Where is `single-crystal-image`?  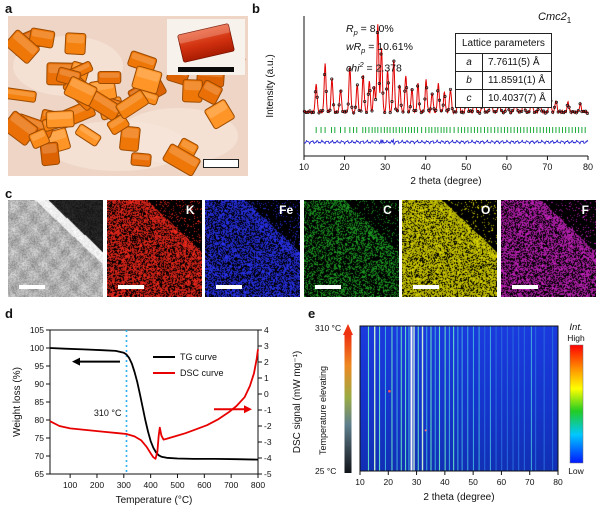
single-crystal-image is located at coordinates (206, 43).